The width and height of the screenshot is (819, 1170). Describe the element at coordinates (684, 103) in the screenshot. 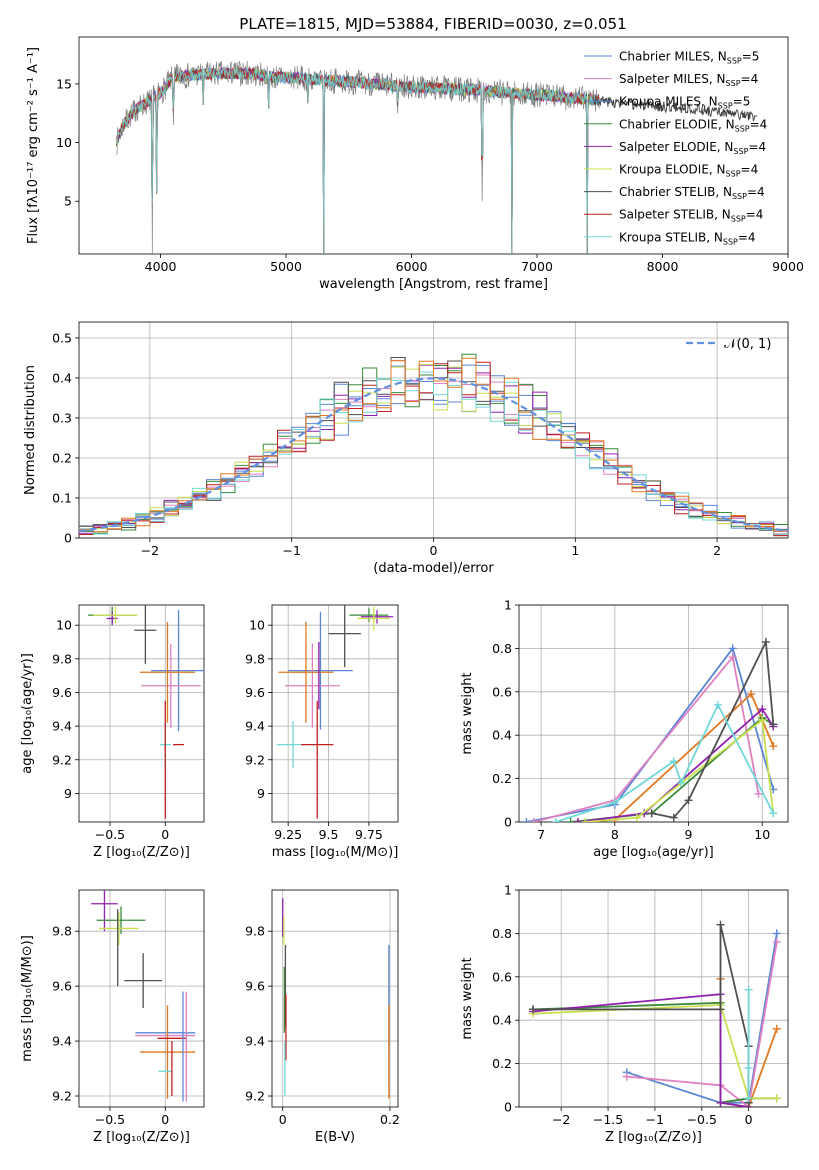

I see `legend-label: Kroupa MILES, NSSP=5` at that location.